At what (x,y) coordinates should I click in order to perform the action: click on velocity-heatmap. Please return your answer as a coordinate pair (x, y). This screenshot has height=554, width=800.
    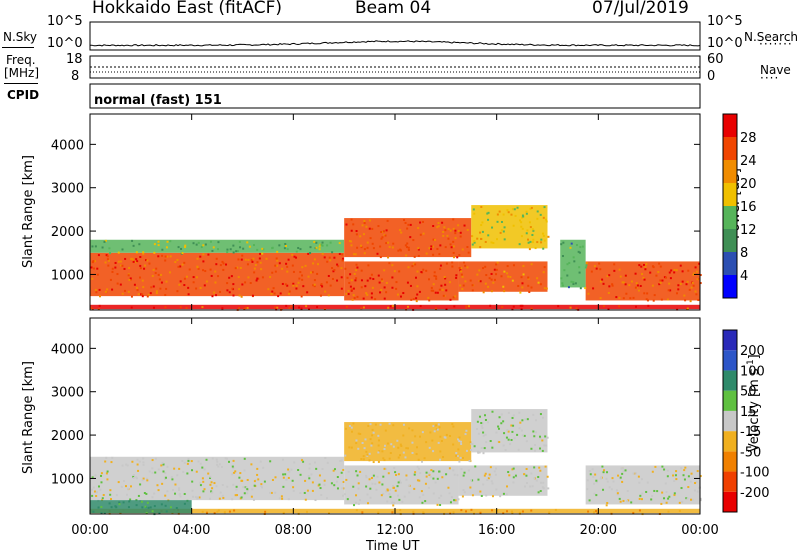
    Looking at the image, I should click on (396, 462).